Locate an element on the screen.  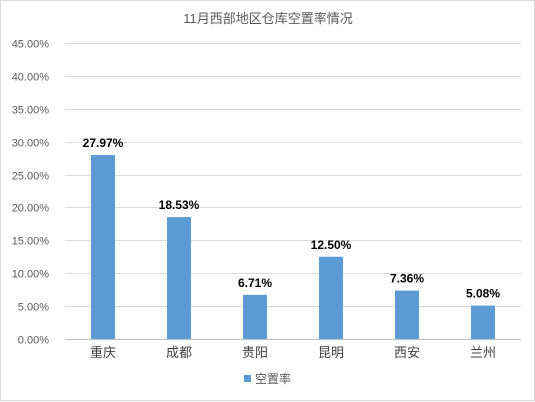
data-label: 12.50% is located at coordinates (331, 245).